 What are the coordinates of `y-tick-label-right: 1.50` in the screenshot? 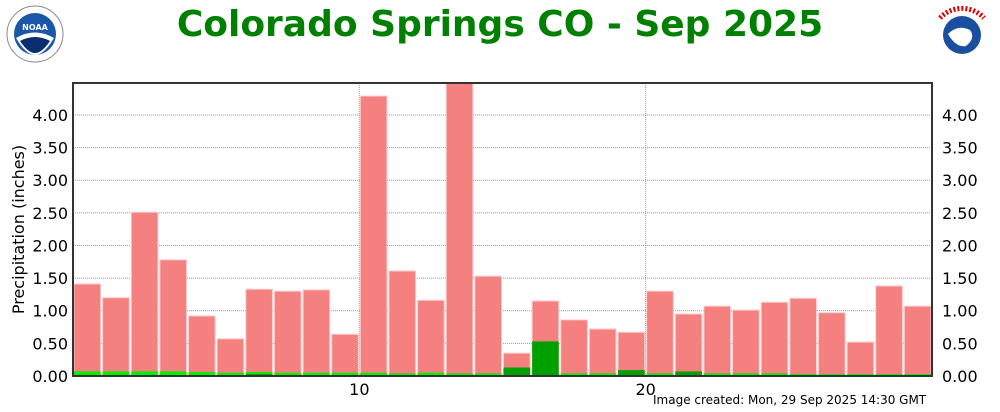 It's located at (960, 278).